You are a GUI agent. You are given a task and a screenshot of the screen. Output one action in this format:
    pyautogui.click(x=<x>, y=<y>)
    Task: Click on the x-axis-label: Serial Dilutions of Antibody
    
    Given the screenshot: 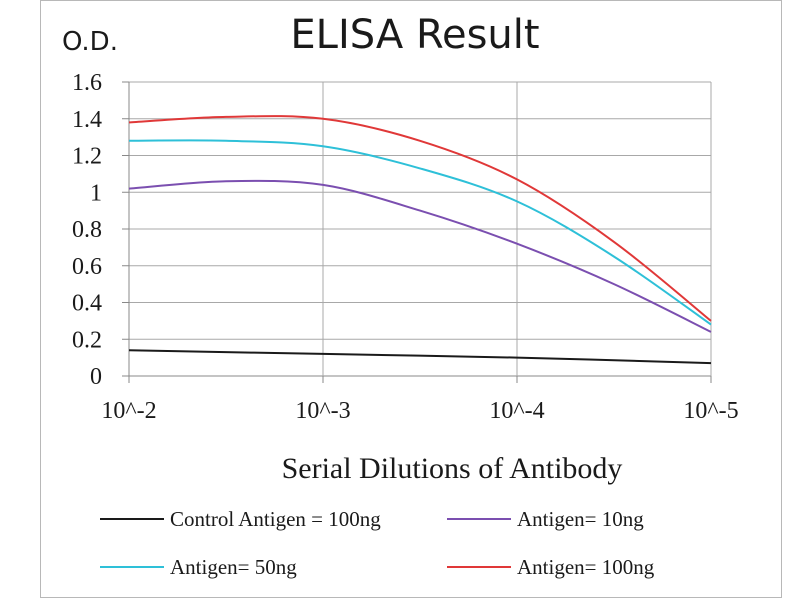 What is the action you would take?
    pyautogui.click(x=452, y=468)
    